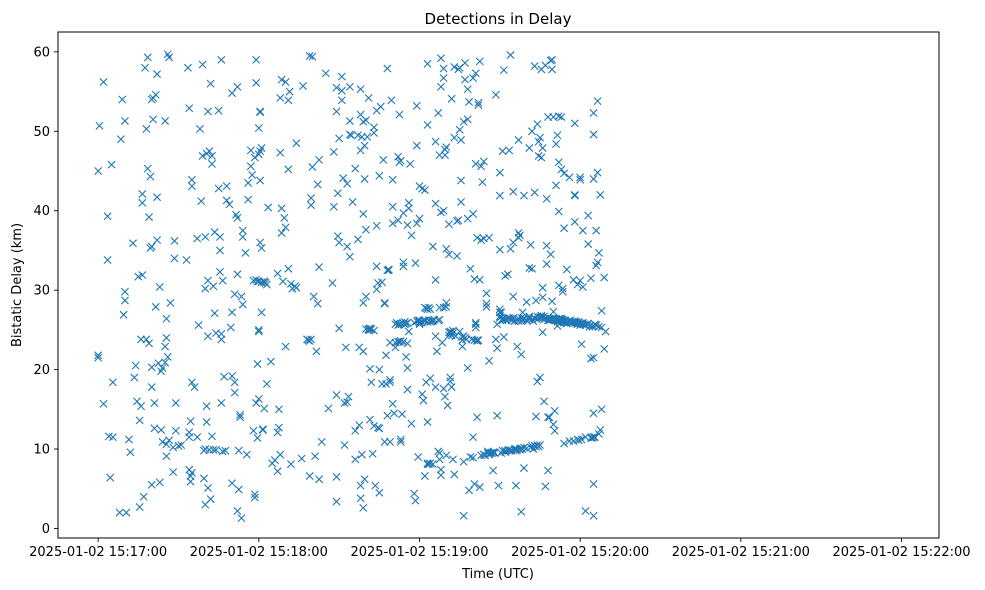  What do you see at coordinates (45, 291) in the screenshot?
I see `y-axis-ticks: 0 10 20 30 40 50 60` at bounding box center [45, 291].